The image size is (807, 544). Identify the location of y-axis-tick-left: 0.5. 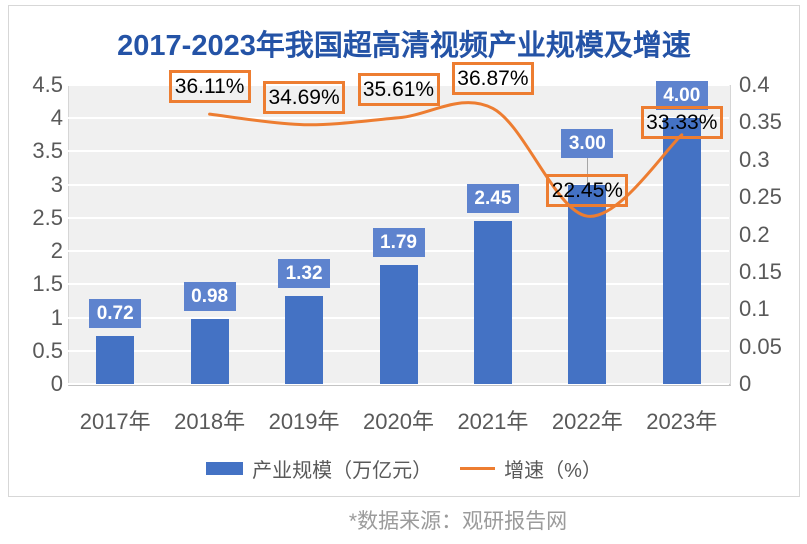
(47, 350).